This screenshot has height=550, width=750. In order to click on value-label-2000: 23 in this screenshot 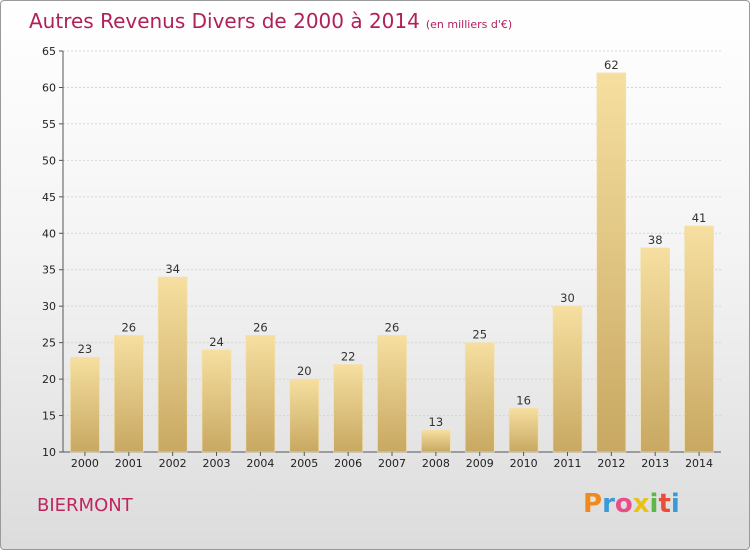, I will do `click(85, 349)`.